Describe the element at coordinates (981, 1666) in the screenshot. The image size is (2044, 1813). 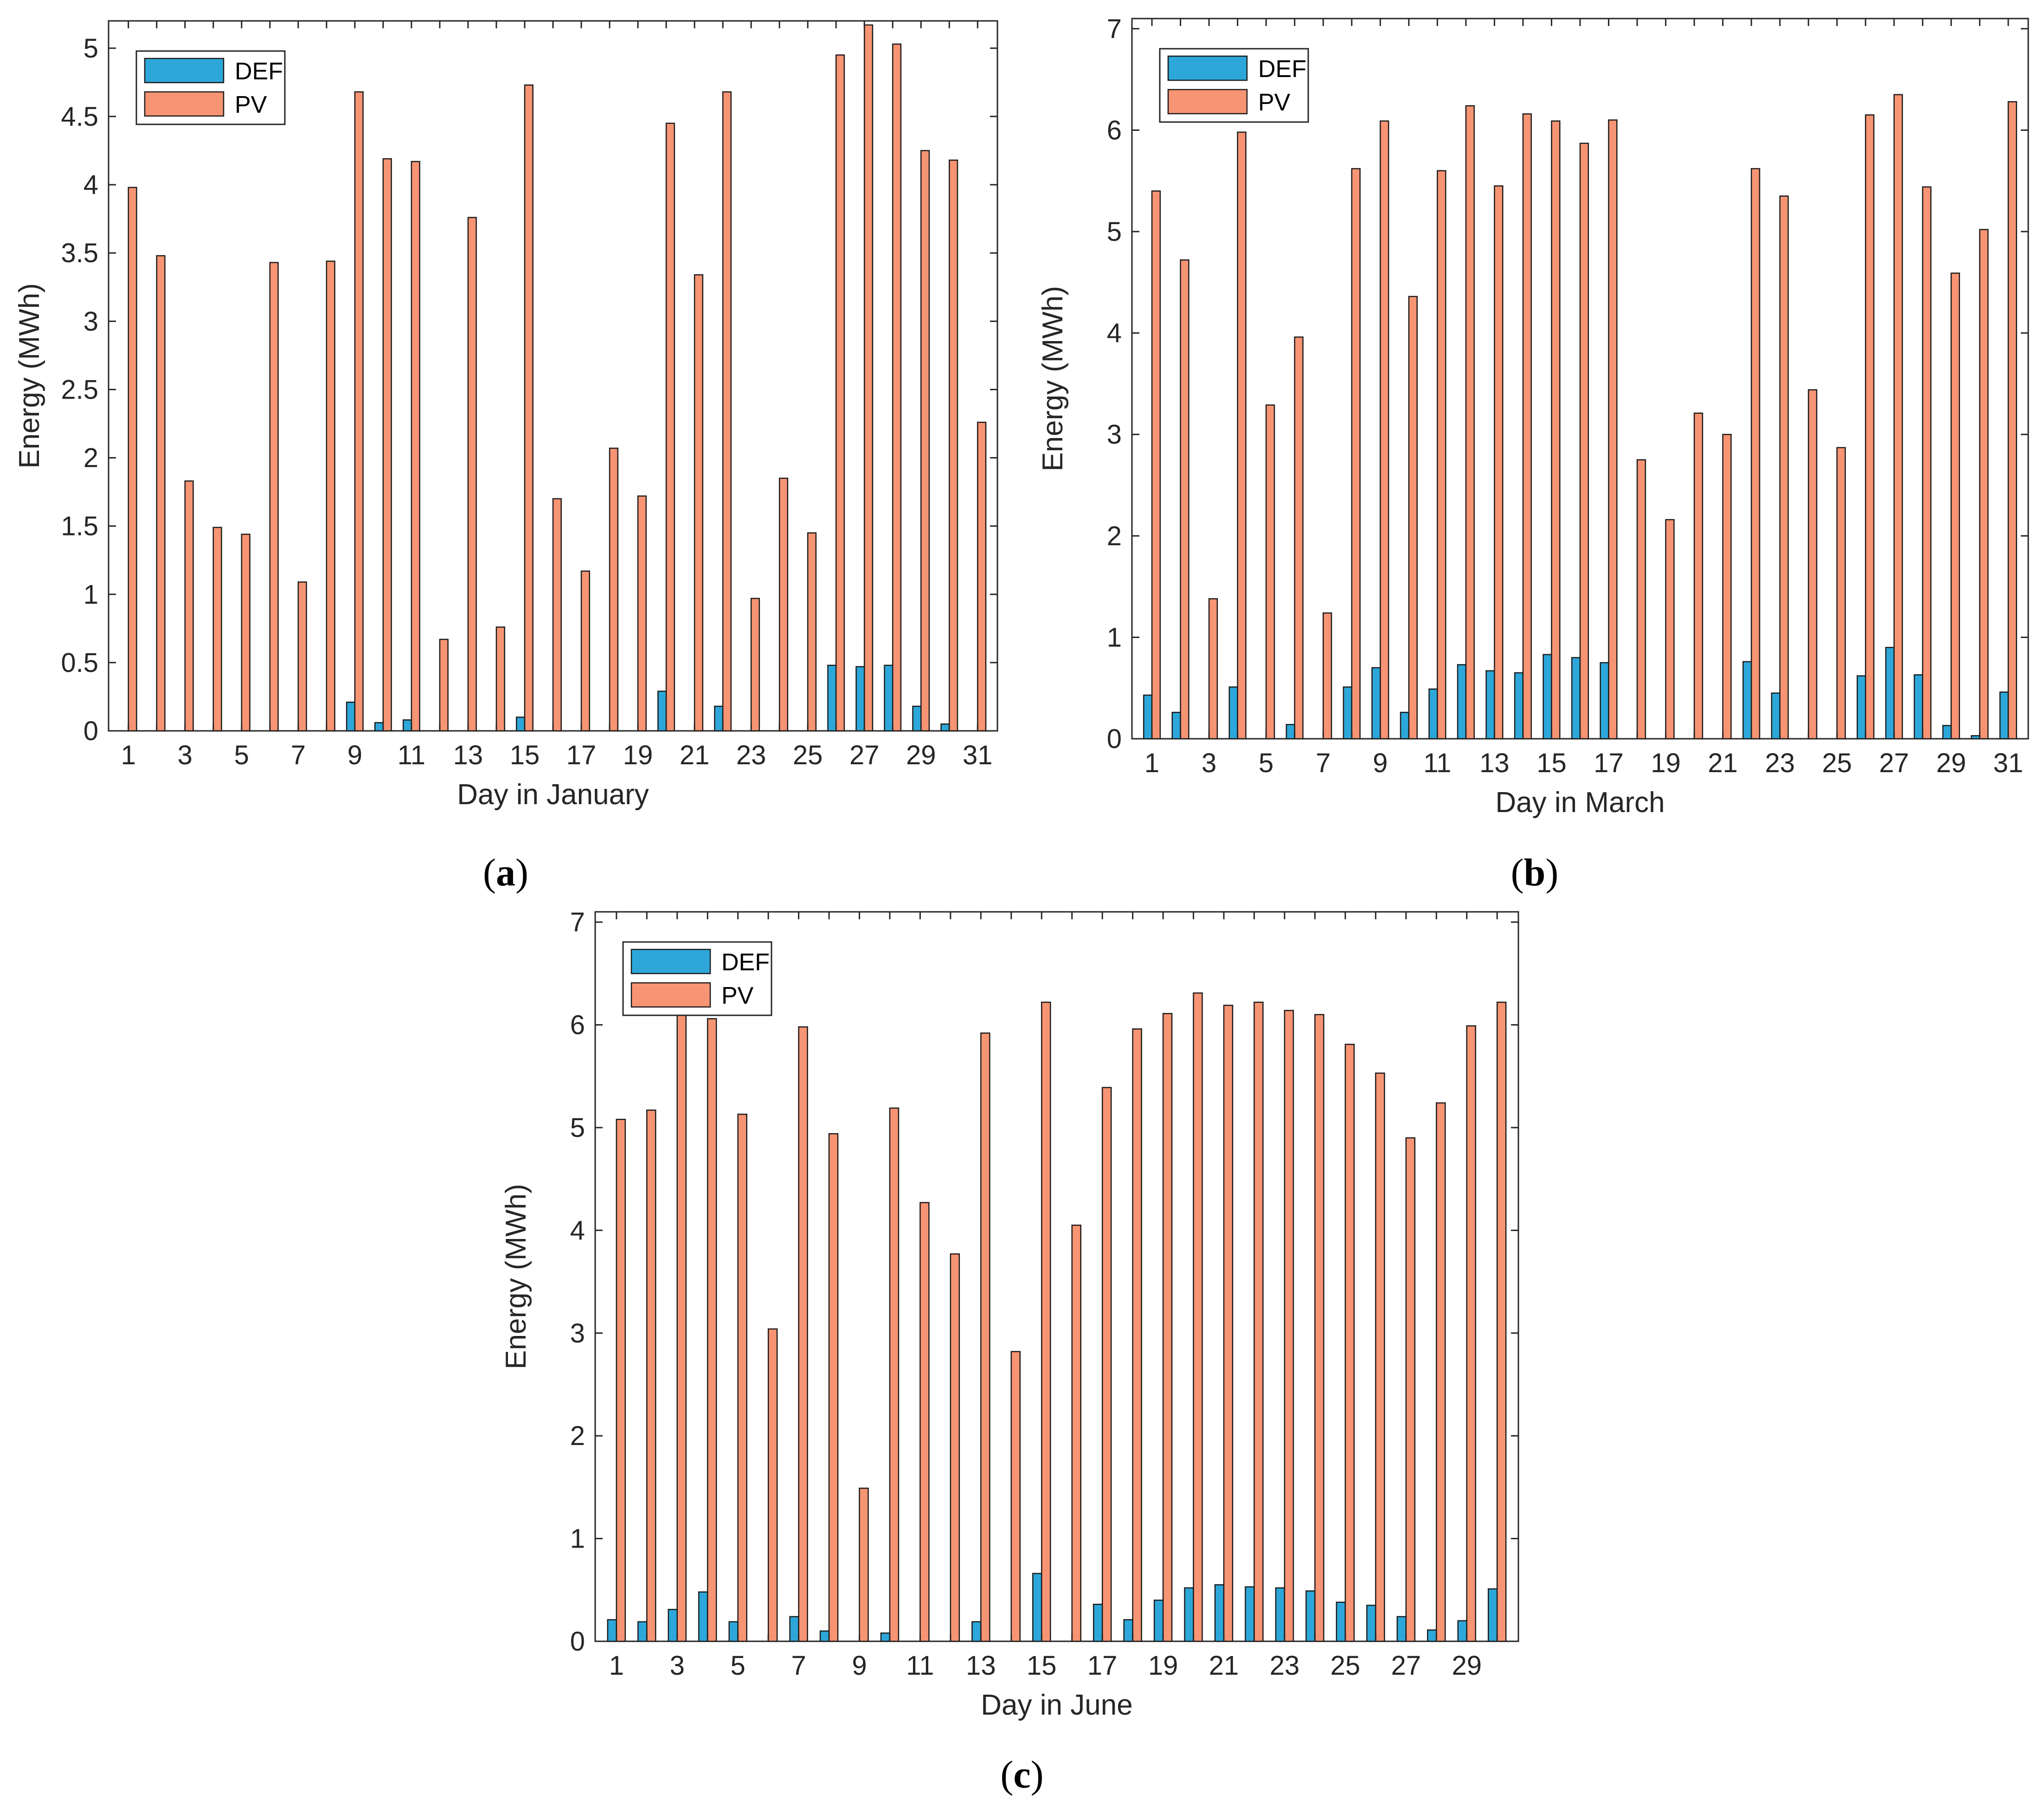
I see `x-tick-label: 13` at that location.